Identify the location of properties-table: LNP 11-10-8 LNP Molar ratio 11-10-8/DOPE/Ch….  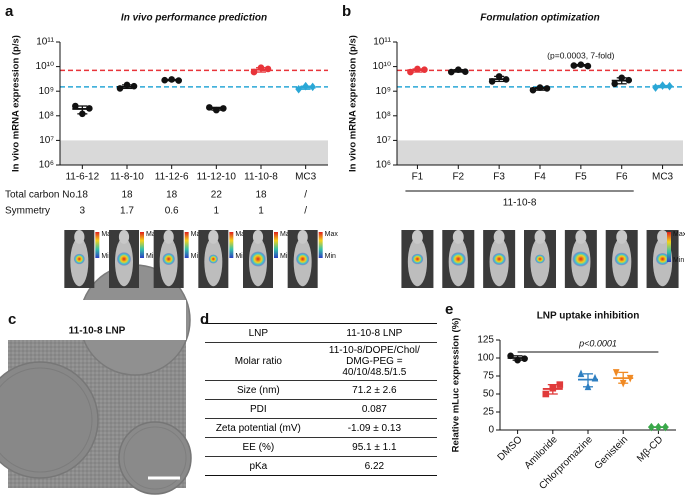
(321, 399).